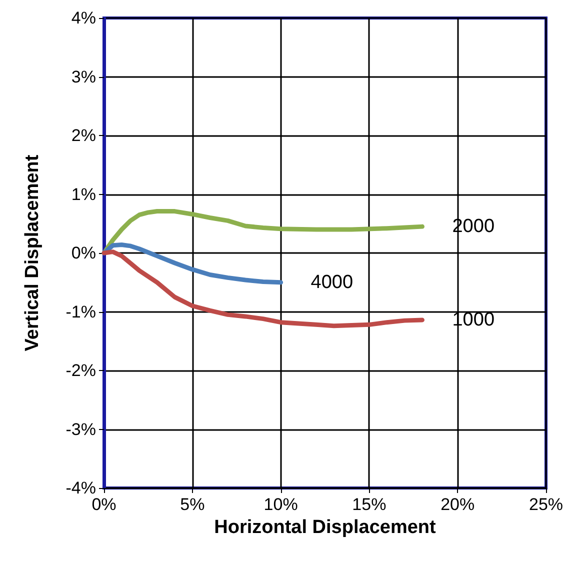 This screenshot has width=571, height=567. What do you see at coordinates (81, 488) in the screenshot?
I see `y-tick-label: -4%` at bounding box center [81, 488].